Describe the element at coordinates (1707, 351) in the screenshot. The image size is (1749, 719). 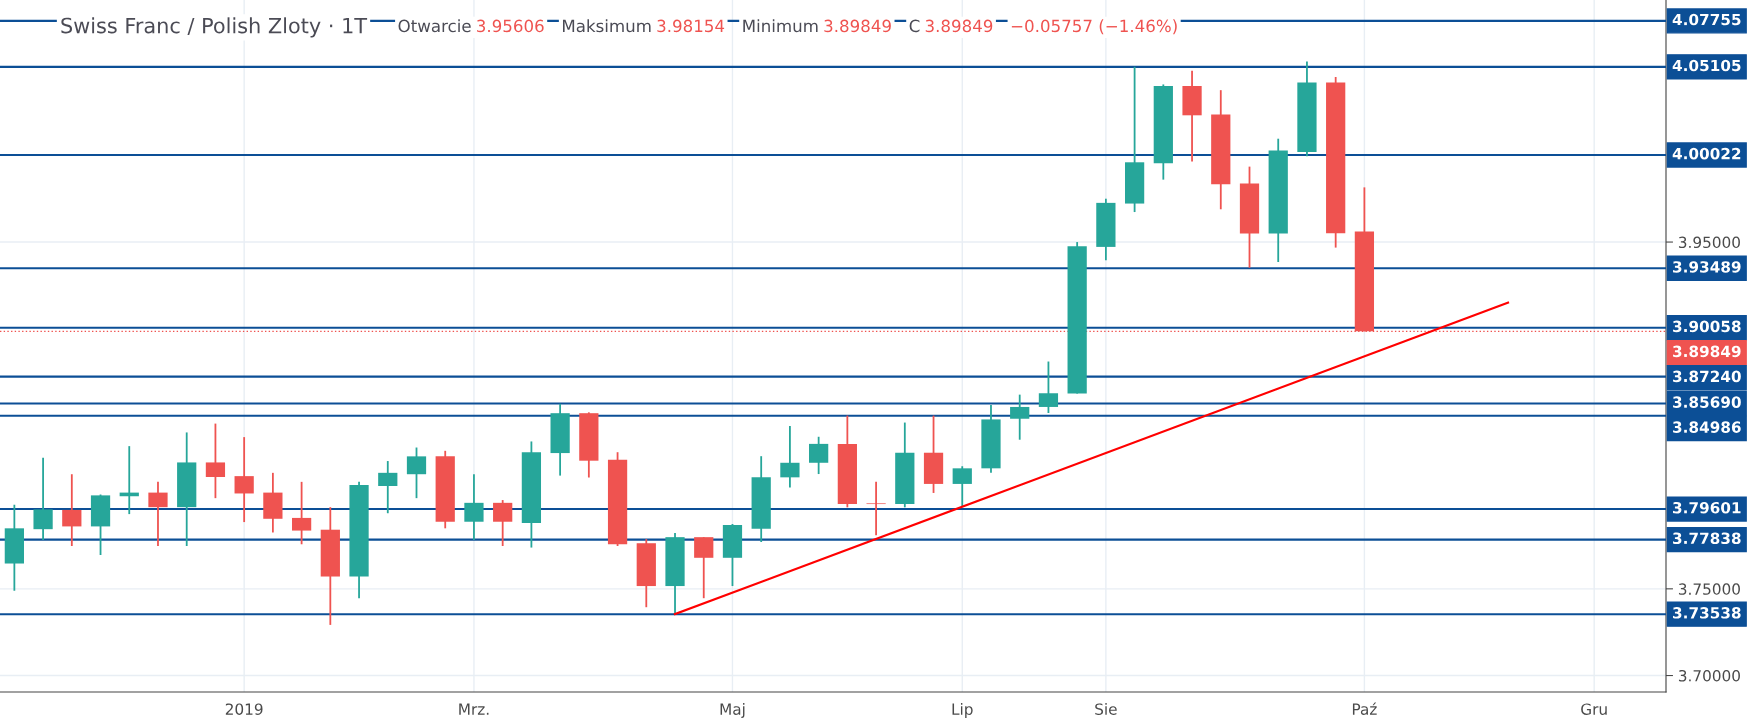
I see `ref-line-label: 3.89849` at that location.